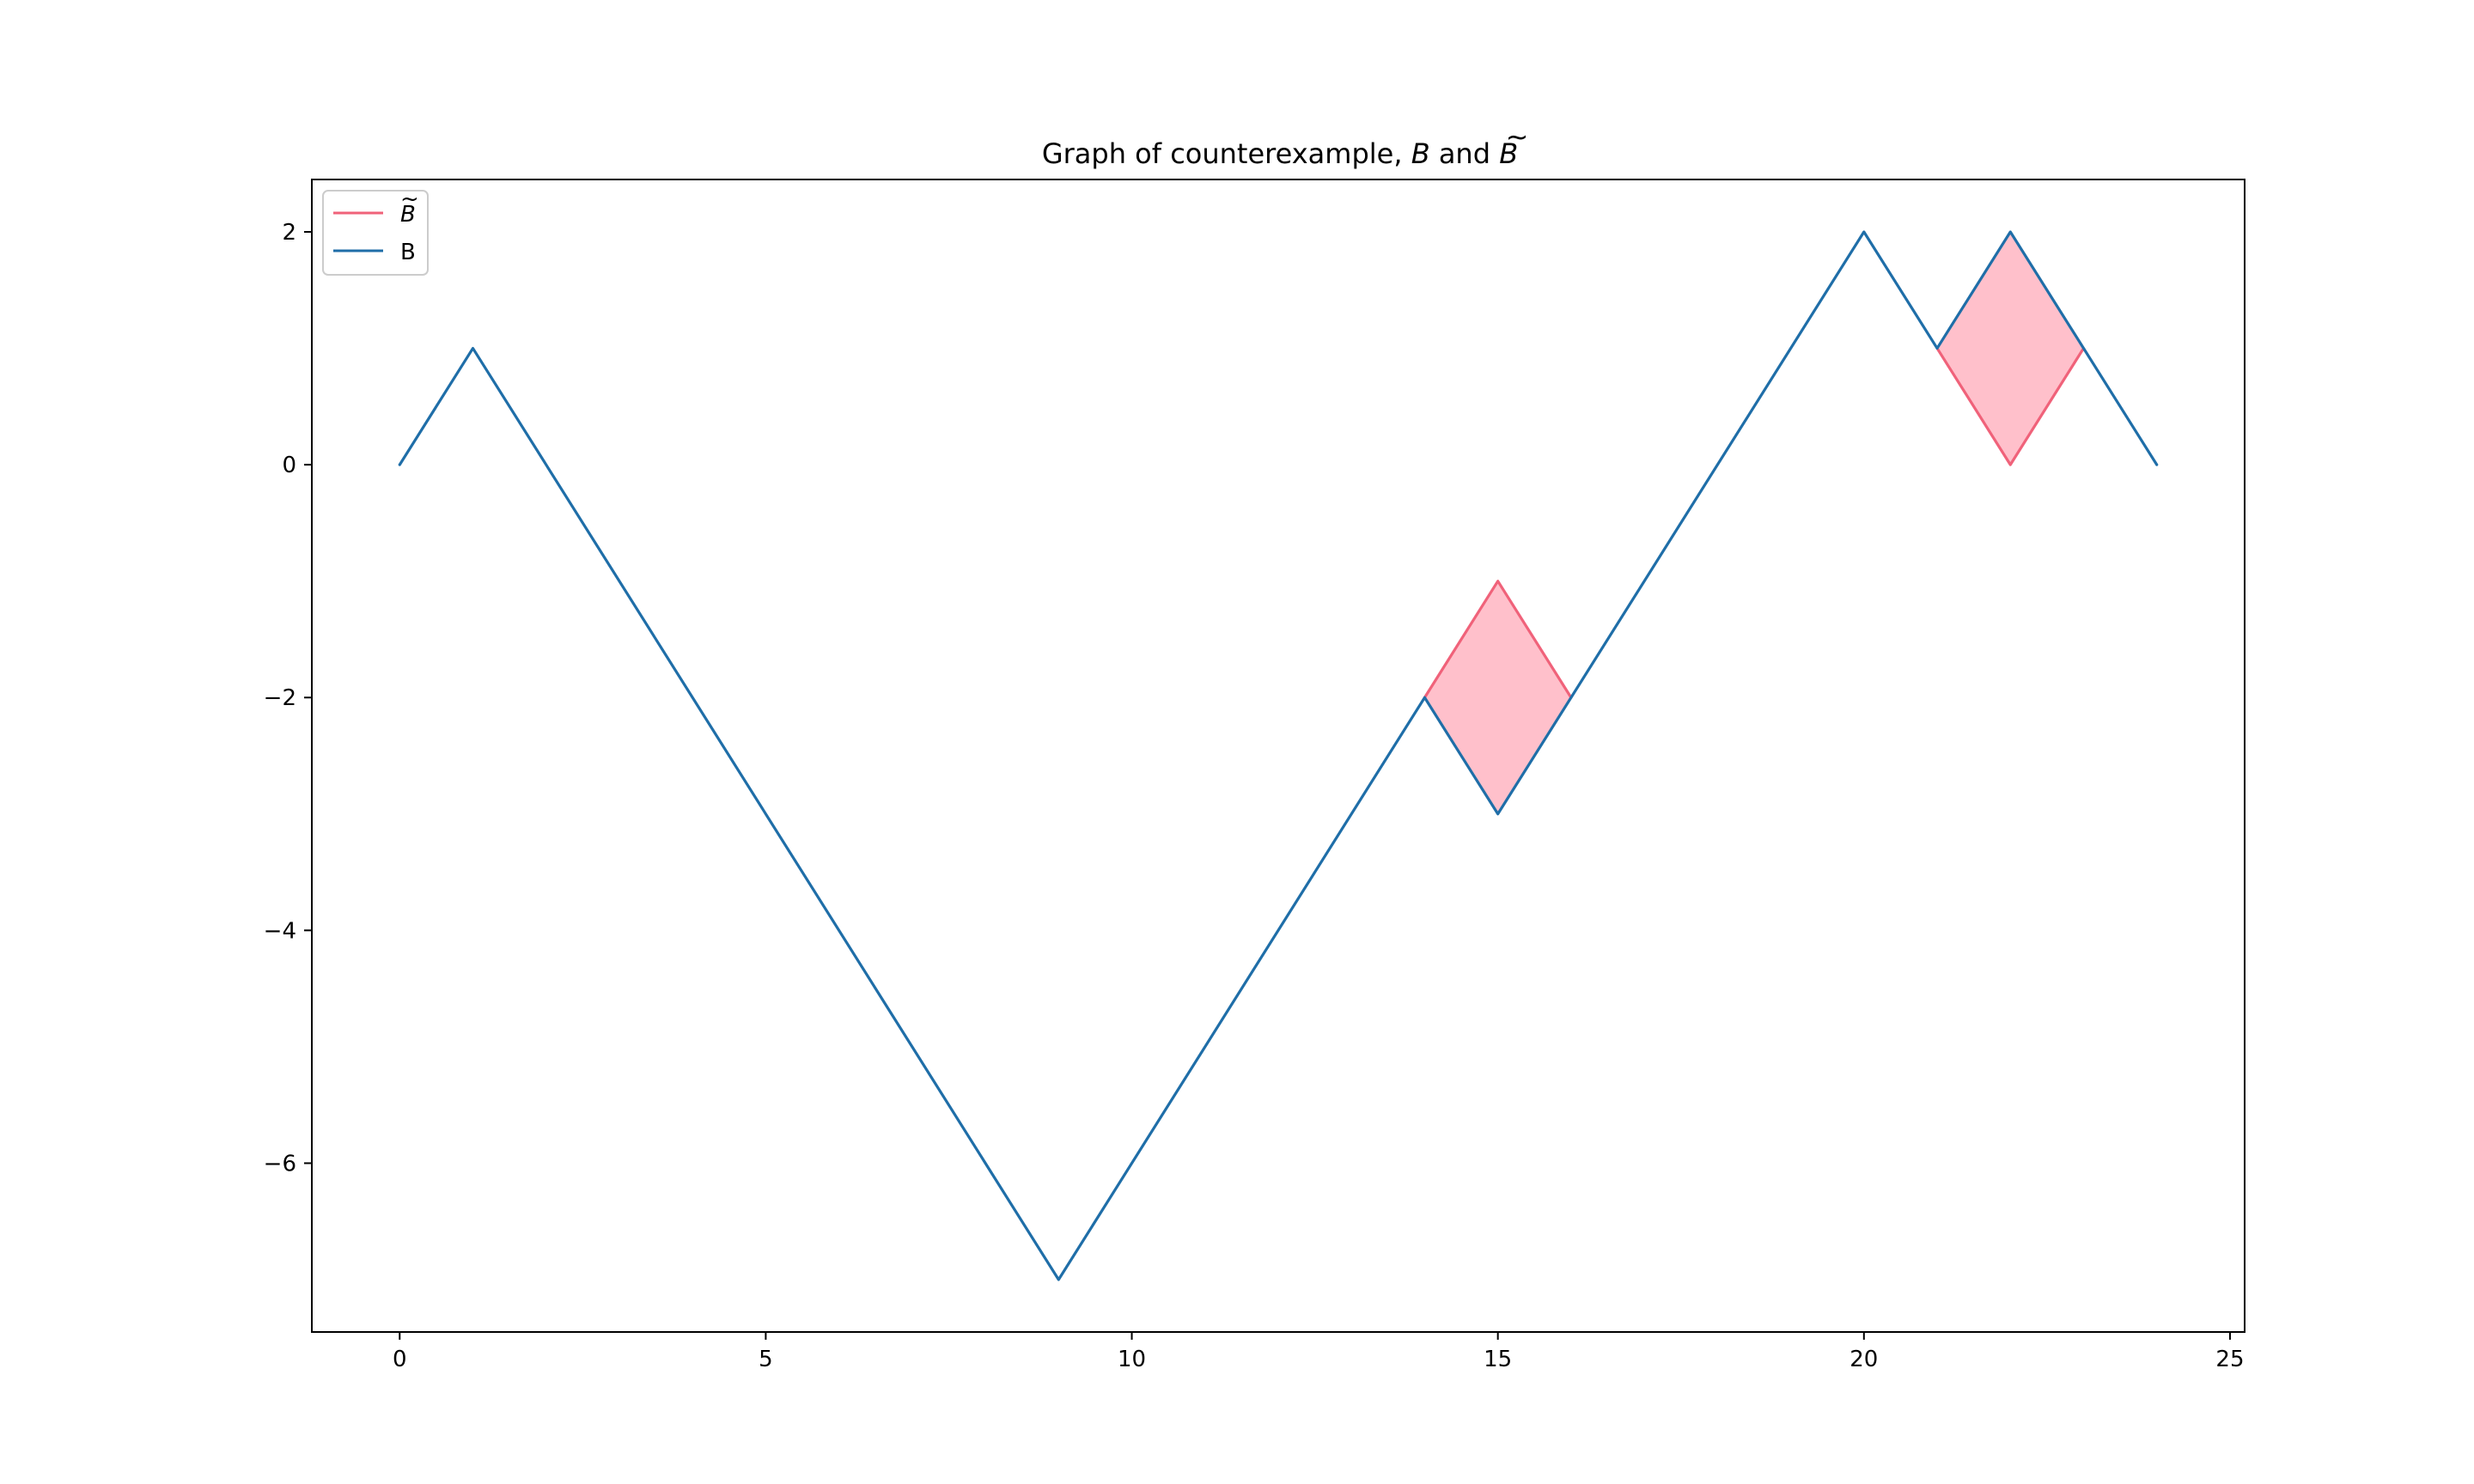 Image resolution: width=2474 pixels, height=1484 pixels. What do you see at coordinates (375, 231) in the screenshot?
I see `legend: B ~ B` at bounding box center [375, 231].